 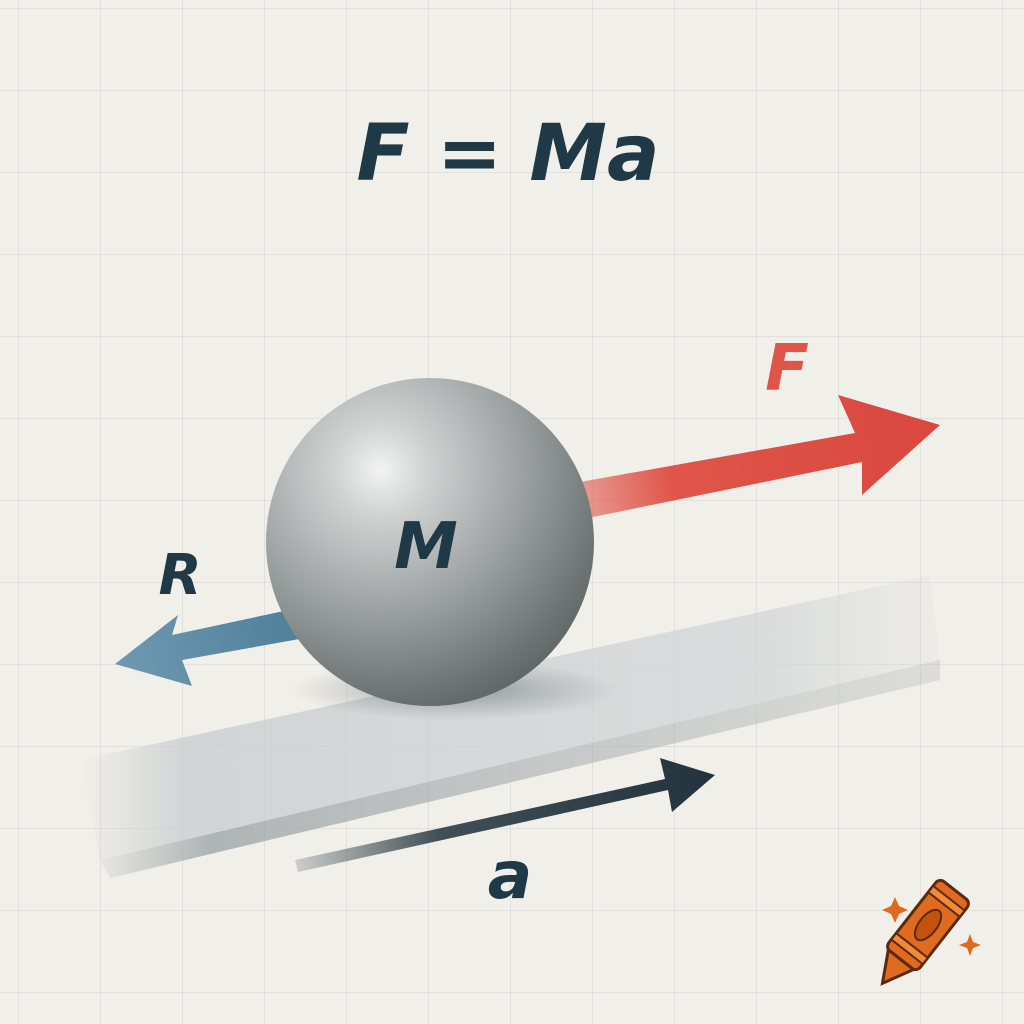 What do you see at coordinates (510, 875) in the screenshot?
I see `acceleration-label: a` at bounding box center [510, 875].